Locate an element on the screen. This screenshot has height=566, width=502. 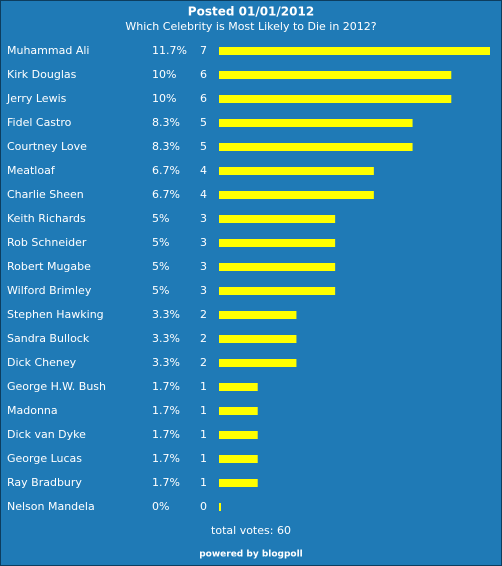
option-label: Dick van Dyke is located at coordinates (46, 434).